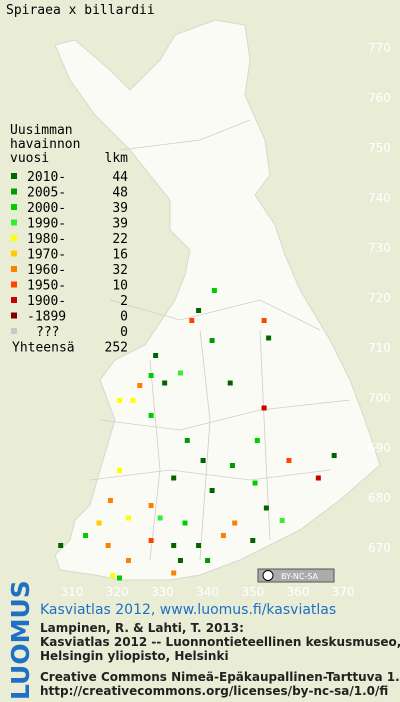 This screenshot has height=702, width=400. What do you see at coordinates (20, 640) in the screenshot?
I see `logo: LUOMUS` at bounding box center [20, 640].